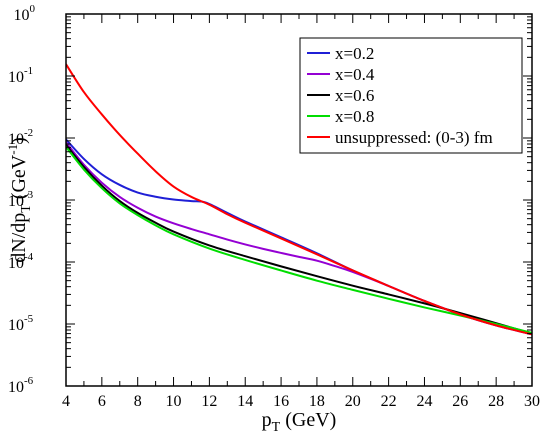  I want to click on x-tick-label: 24, so click(424, 401).